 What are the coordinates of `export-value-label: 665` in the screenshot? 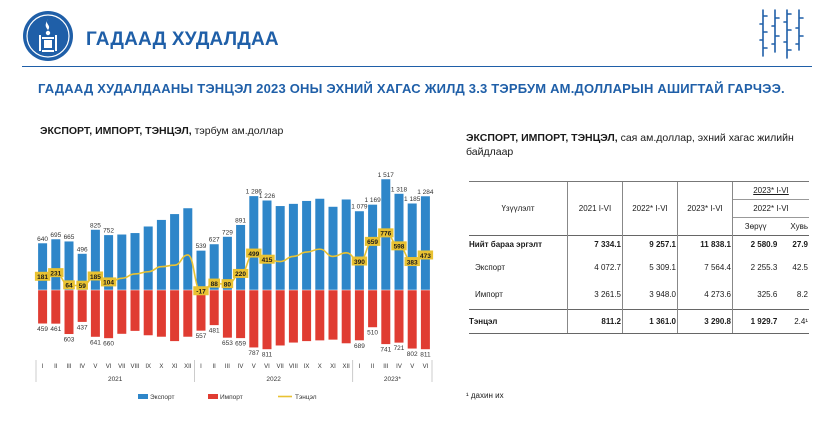 It's located at (69, 237).